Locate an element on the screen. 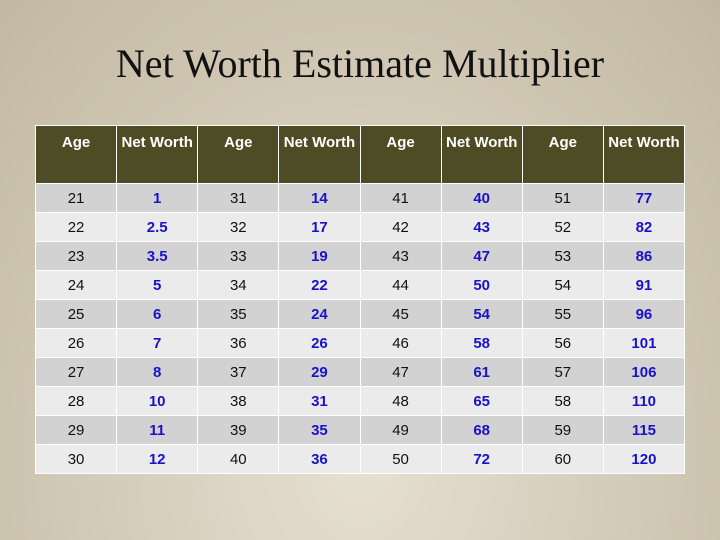 The width and height of the screenshot is (720, 540). age-cell: 23 is located at coordinates (76, 256).